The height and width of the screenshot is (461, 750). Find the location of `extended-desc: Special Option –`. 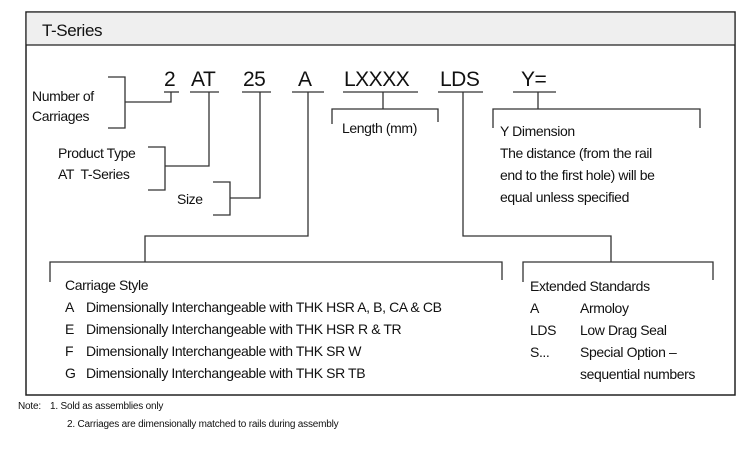

extended-desc: Special Option – is located at coordinates (628, 352).